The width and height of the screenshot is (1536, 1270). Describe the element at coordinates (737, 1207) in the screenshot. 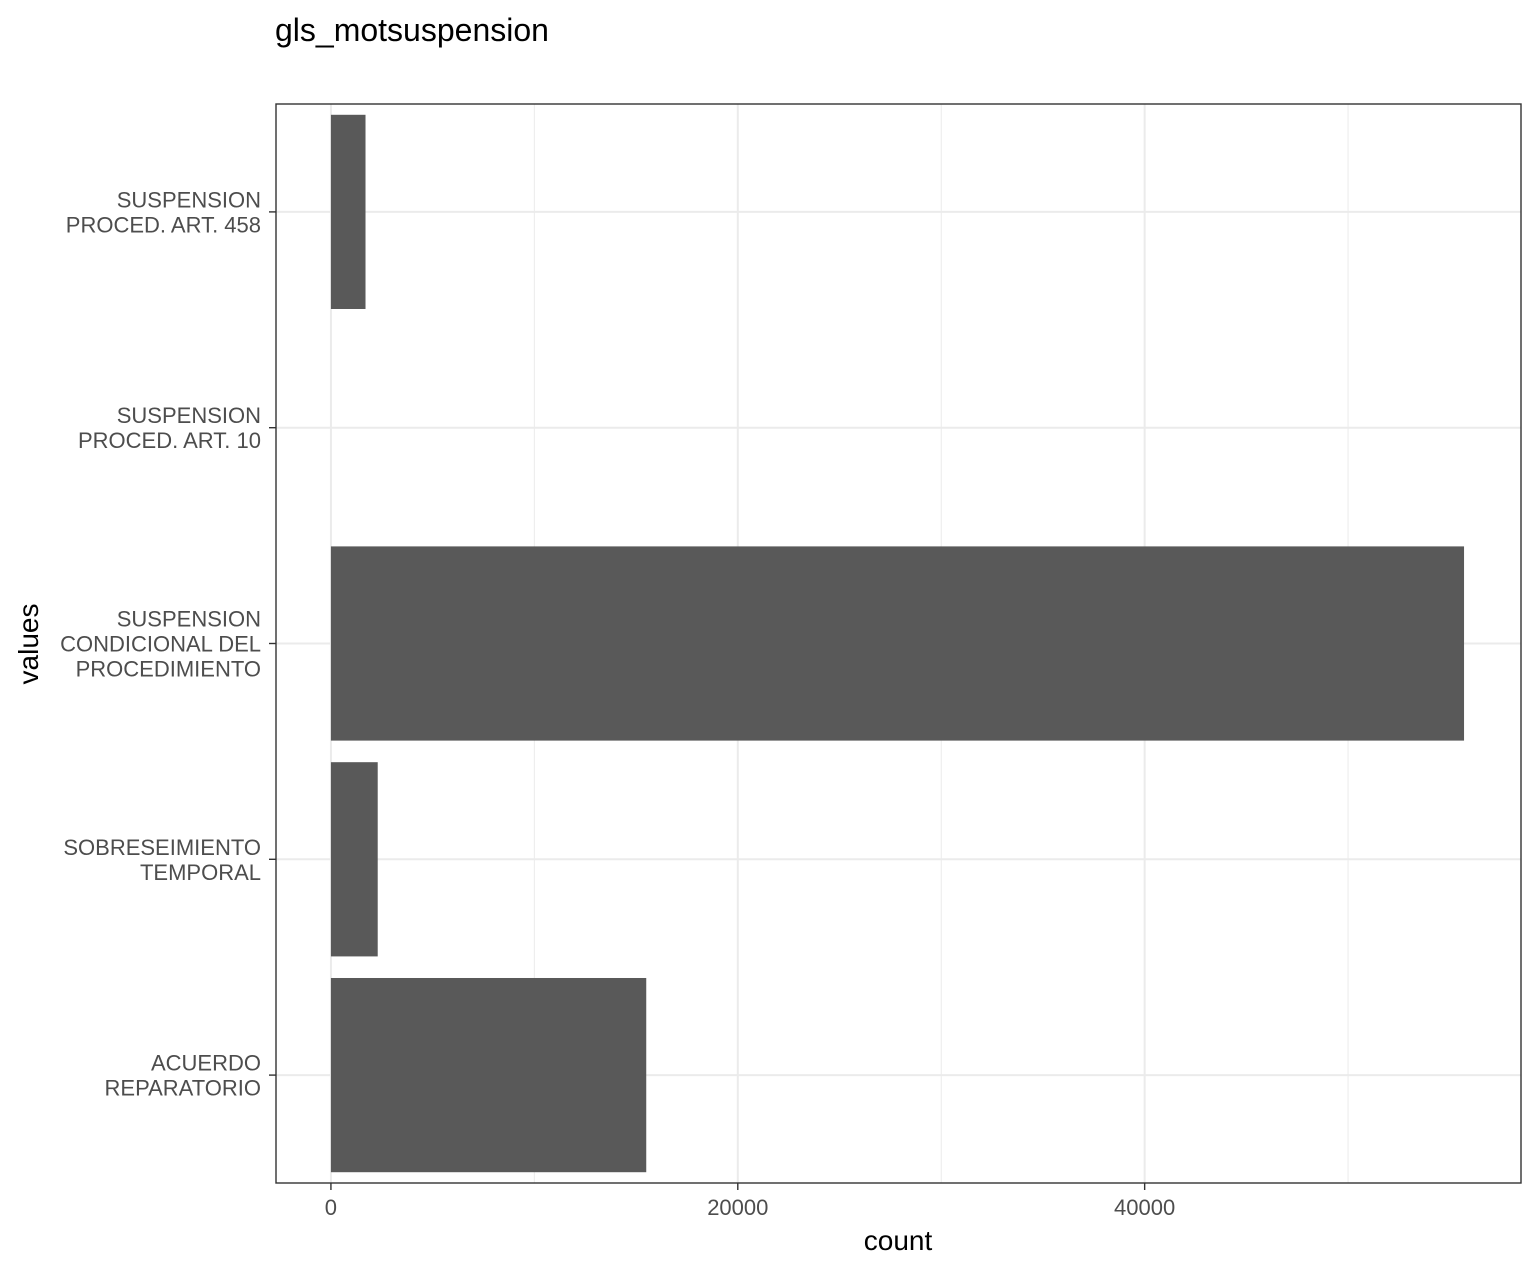

I see `x-tick-label: 20000` at that location.